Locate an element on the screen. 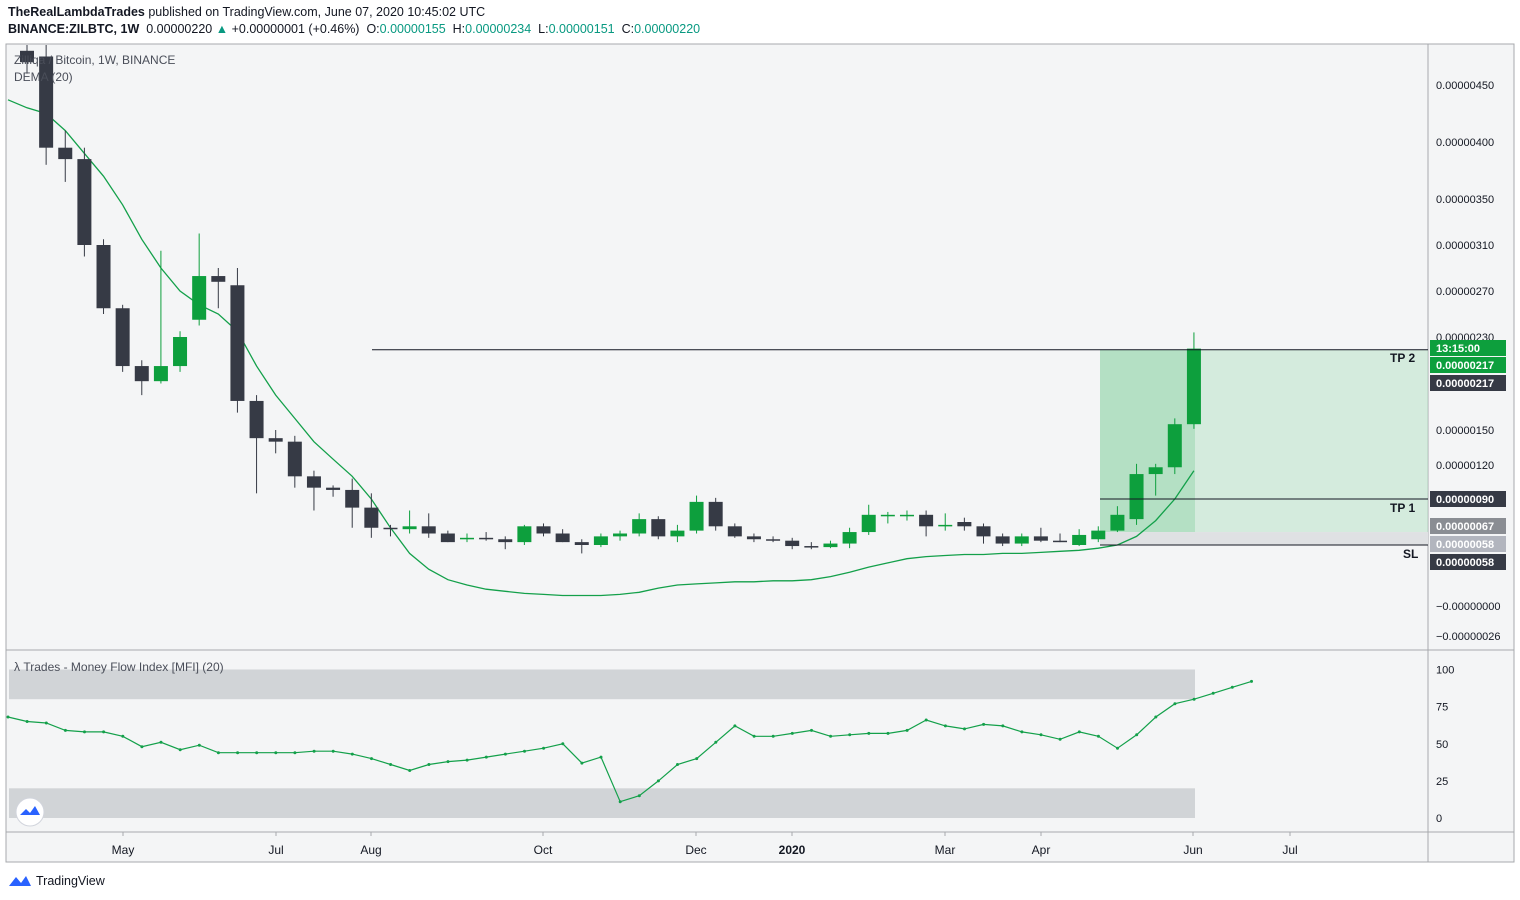 The image size is (1520, 900). price-tag-label: 13:15:00 is located at coordinates (1458, 349).